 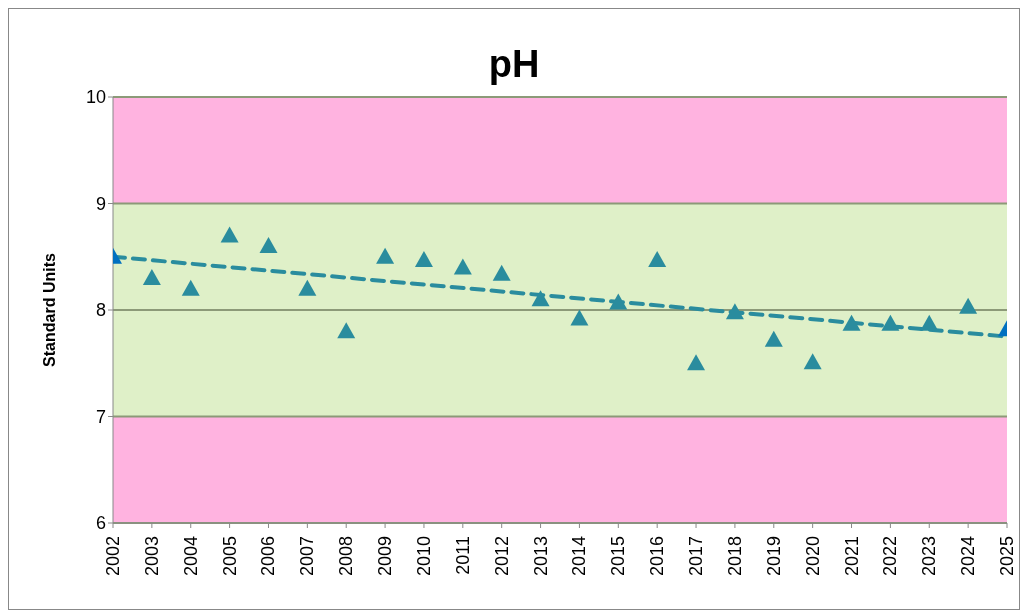 What do you see at coordinates (268, 556) in the screenshot?
I see `x-tick-label: 2006` at bounding box center [268, 556].